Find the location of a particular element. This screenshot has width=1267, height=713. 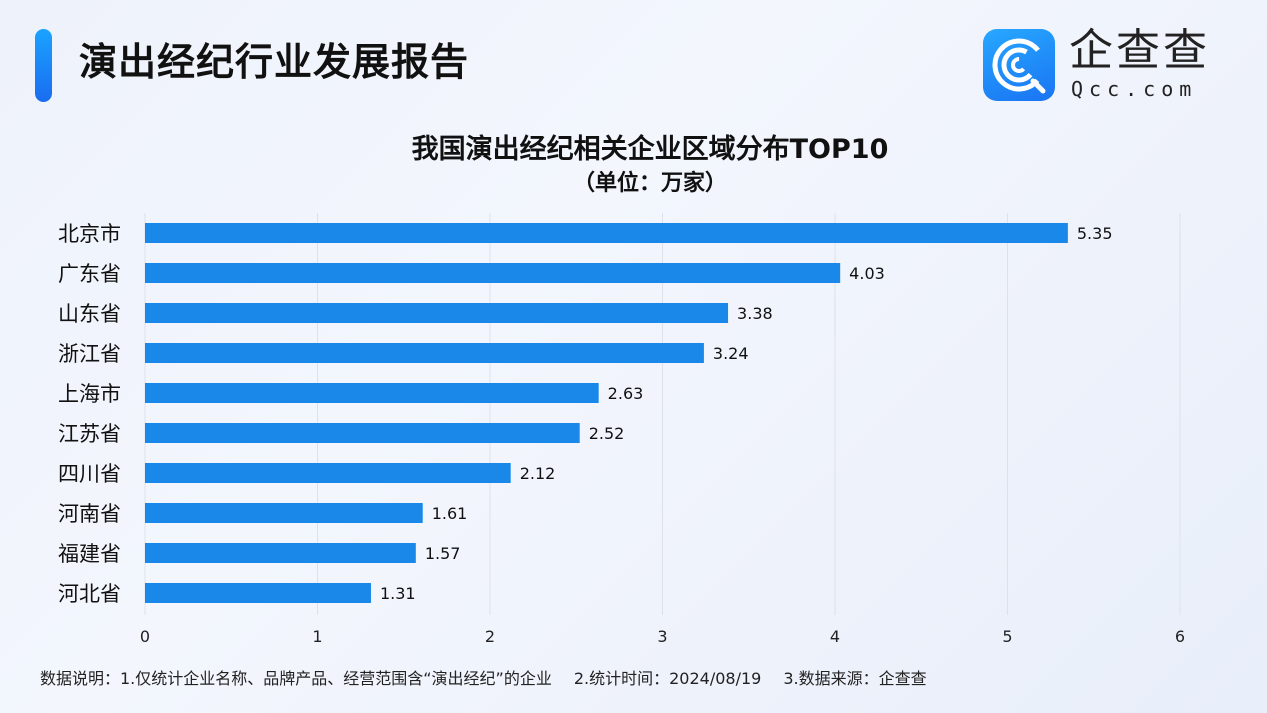

bar-value-label: 2.12 is located at coordinates (538, 473).